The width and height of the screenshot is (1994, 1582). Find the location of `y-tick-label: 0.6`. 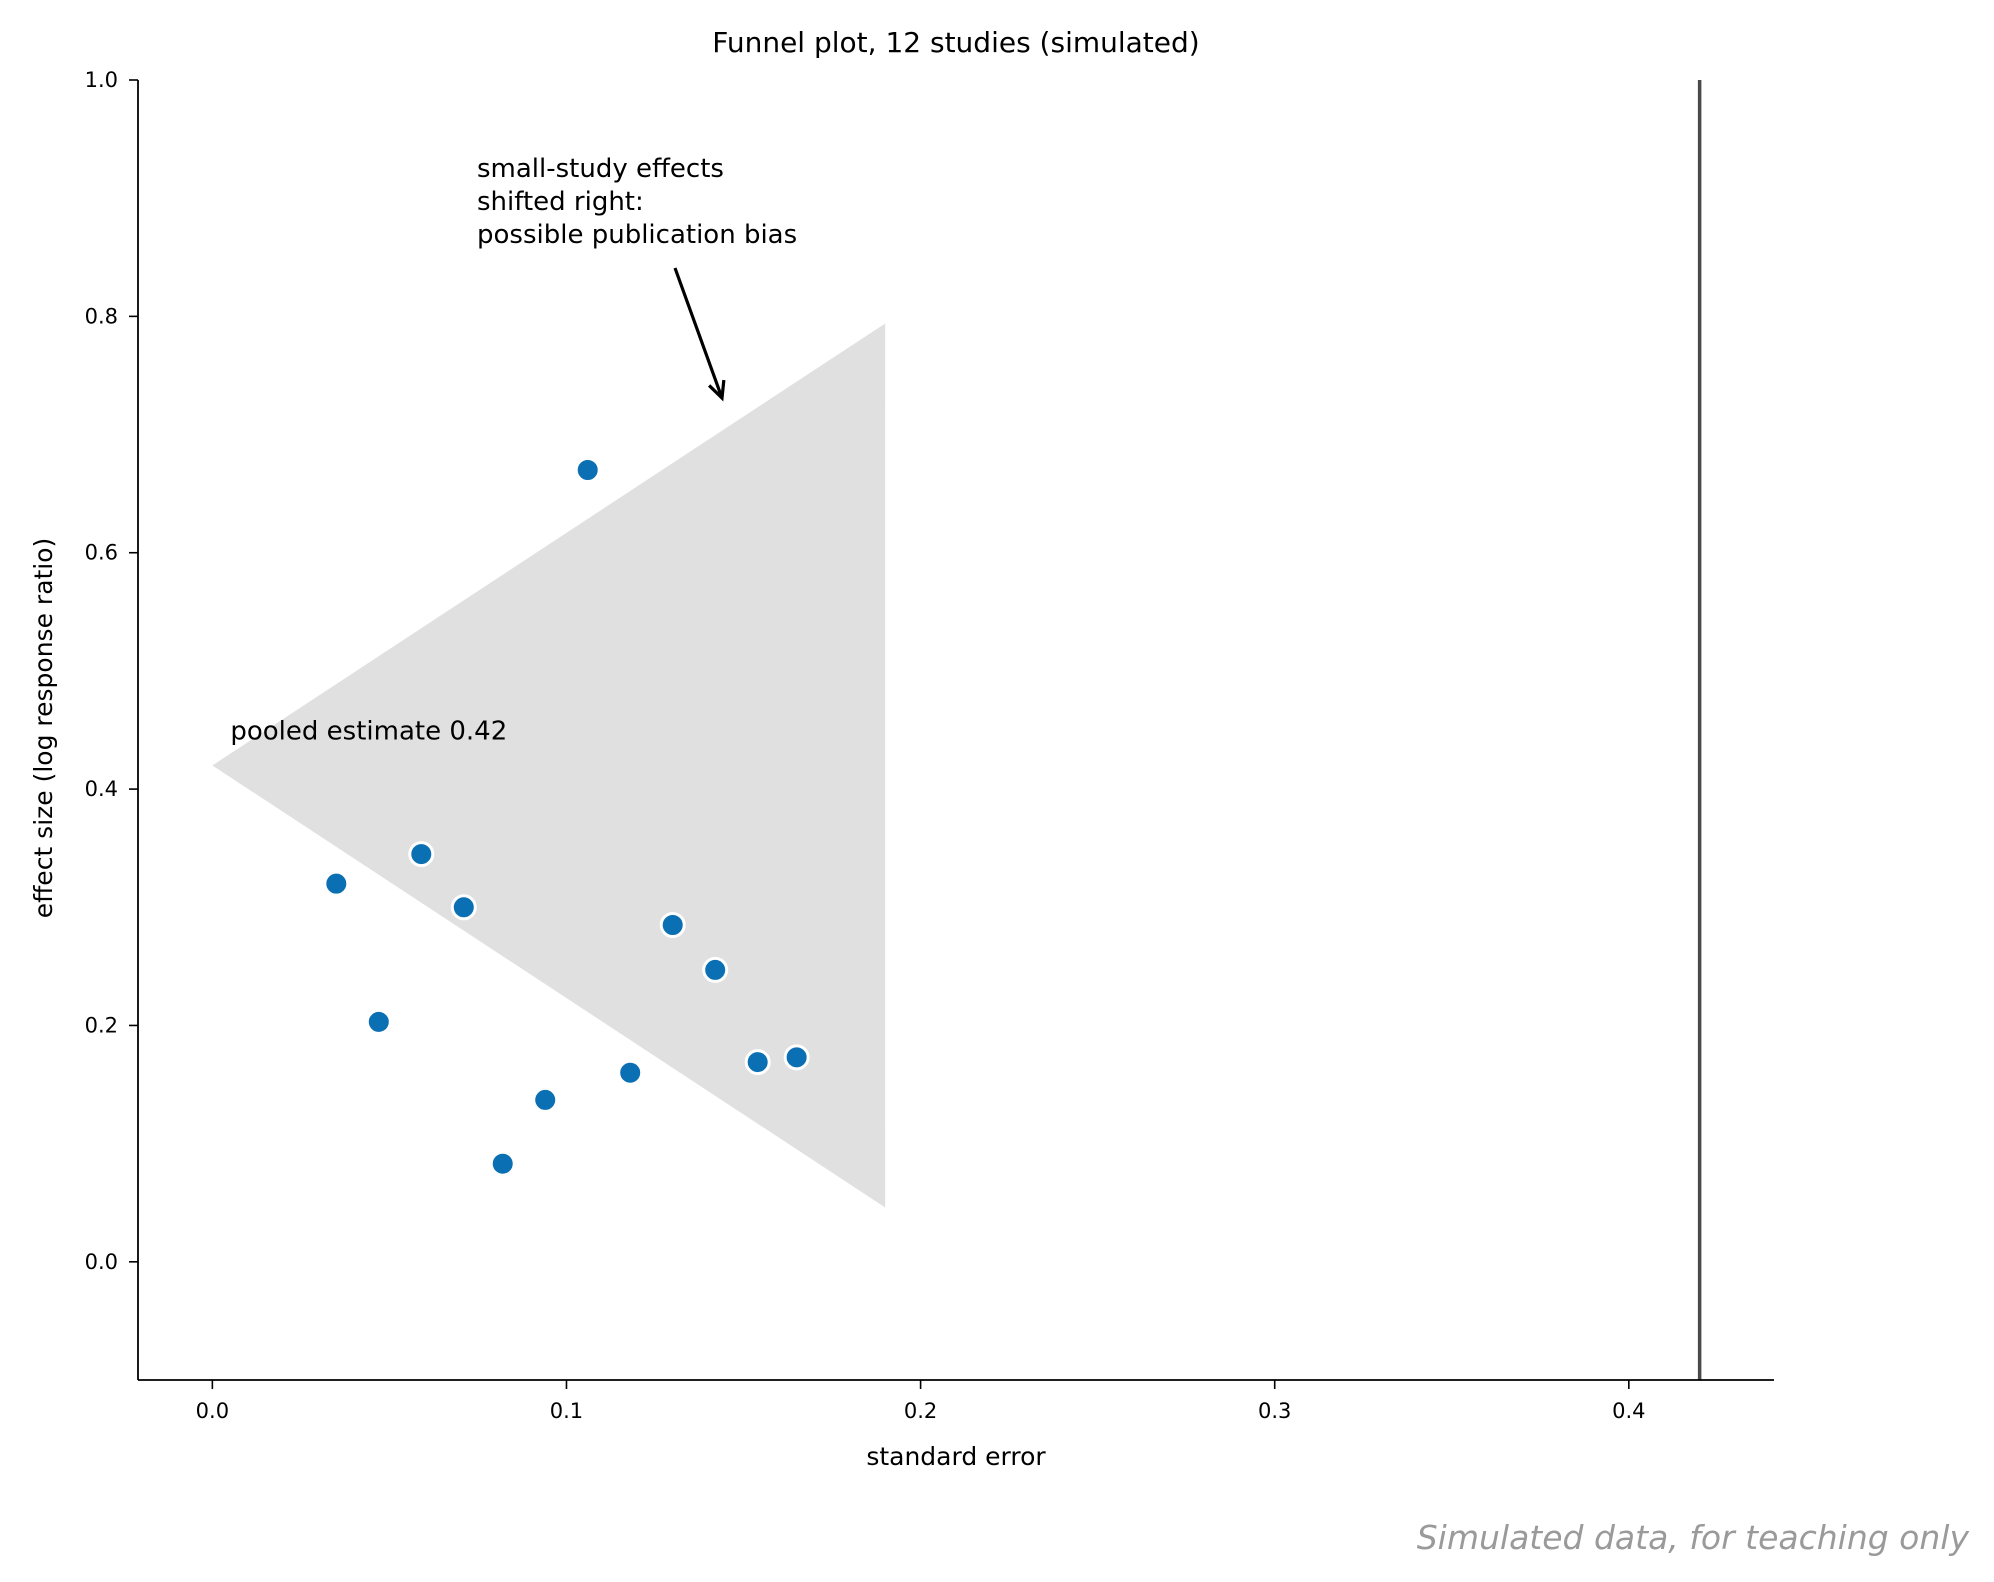

y-tick-label: 0.6 is located at coordinates (101, 553).